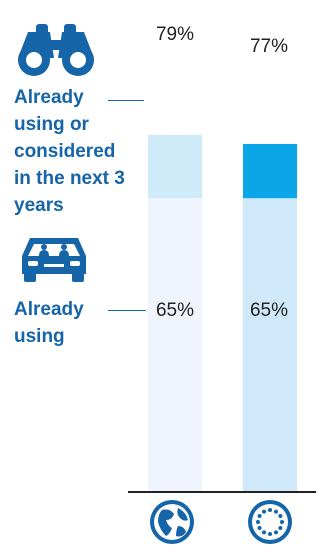  I want to click on data-label-global-top: 79%, so click(175, 34).